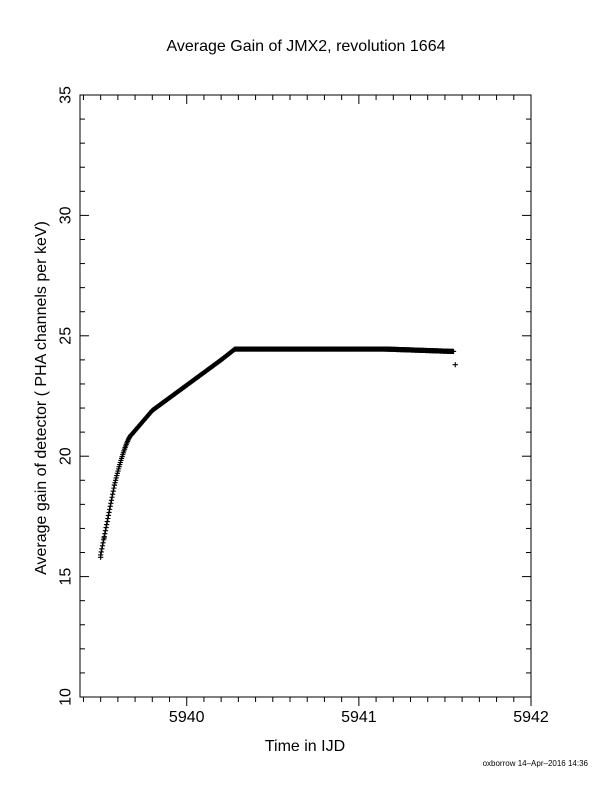  What do you see at coordinates (66, 577) in the screenshot?
I see `y-tick-label: 15` at bounding box center [66, 577].